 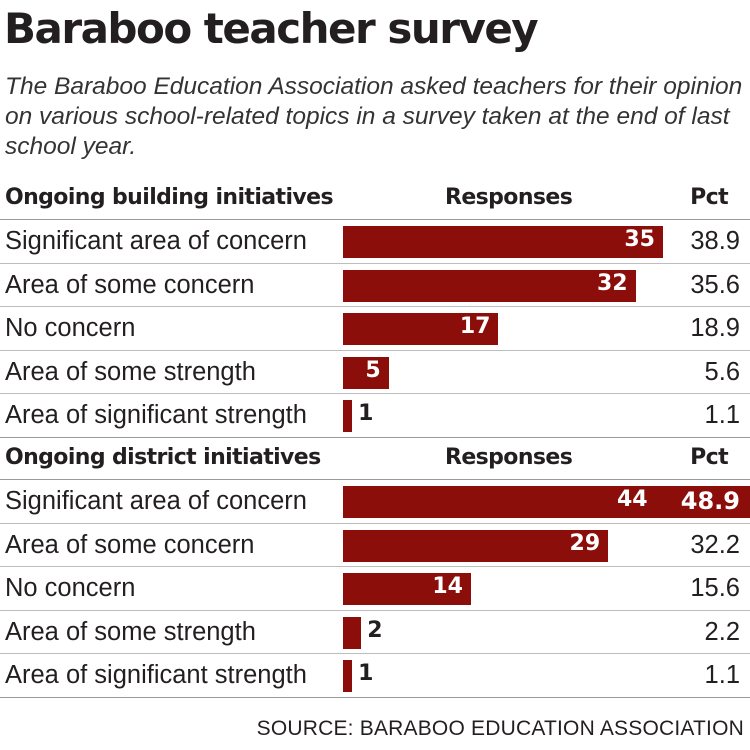 I want to click on table-row: Area of some strength 2 2.2, so click(x=375, y=632).